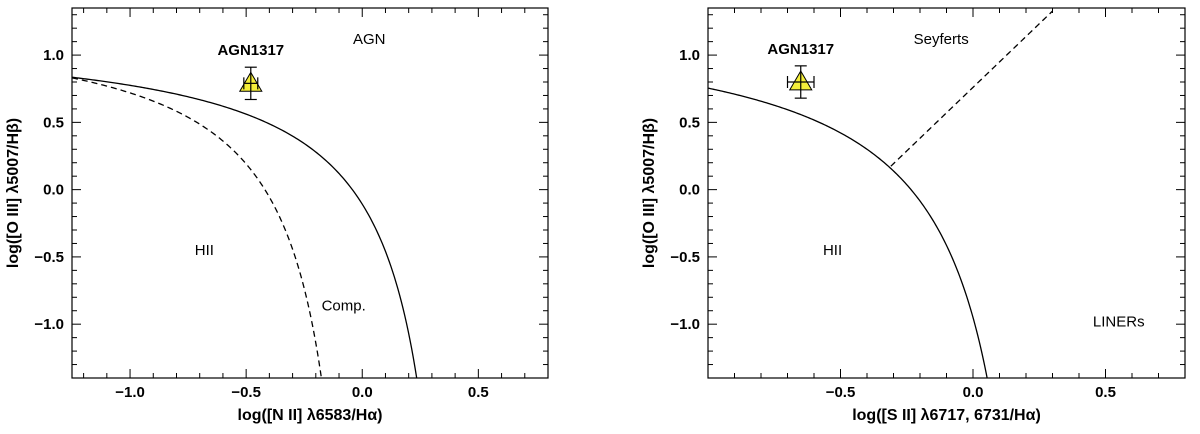  I want to click on x-axis-title: log([N II] λ6583/Hα), so click(310, 415).